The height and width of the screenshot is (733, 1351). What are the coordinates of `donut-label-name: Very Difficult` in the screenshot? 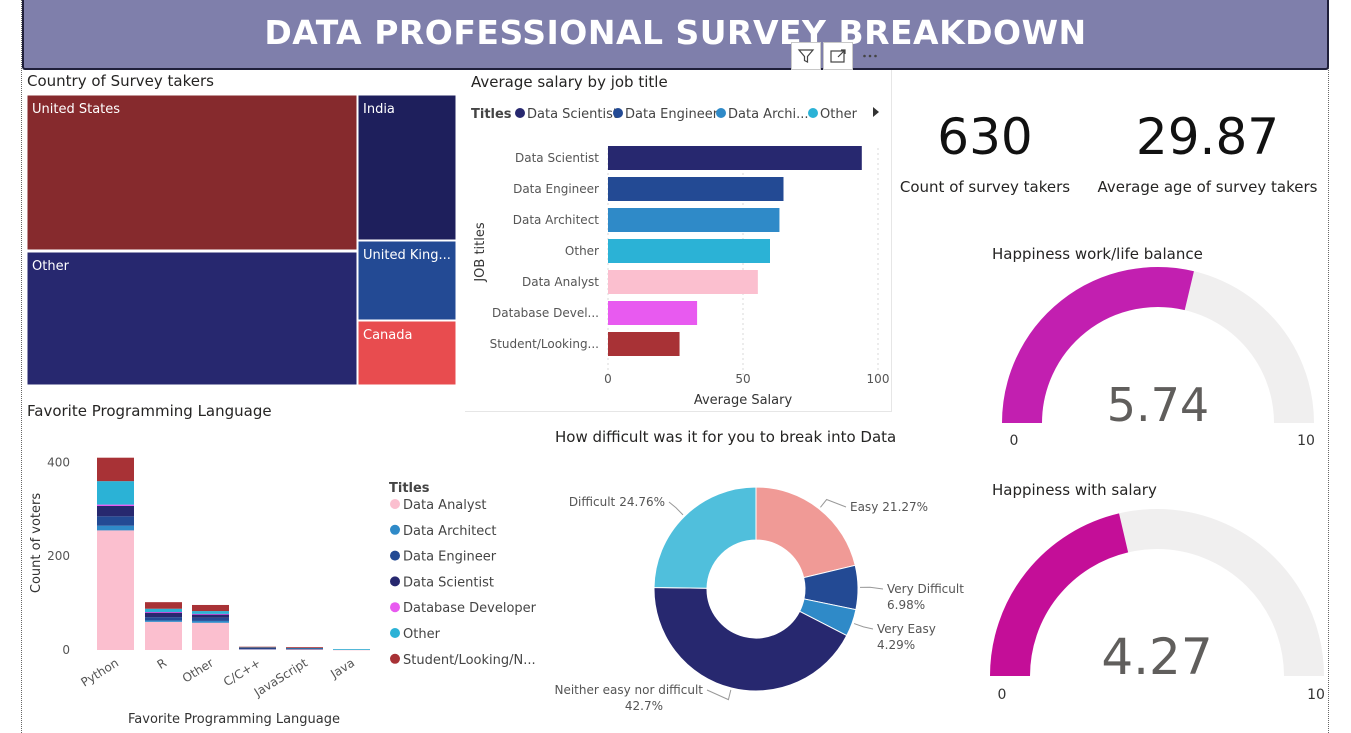 It's located at (925, 589).